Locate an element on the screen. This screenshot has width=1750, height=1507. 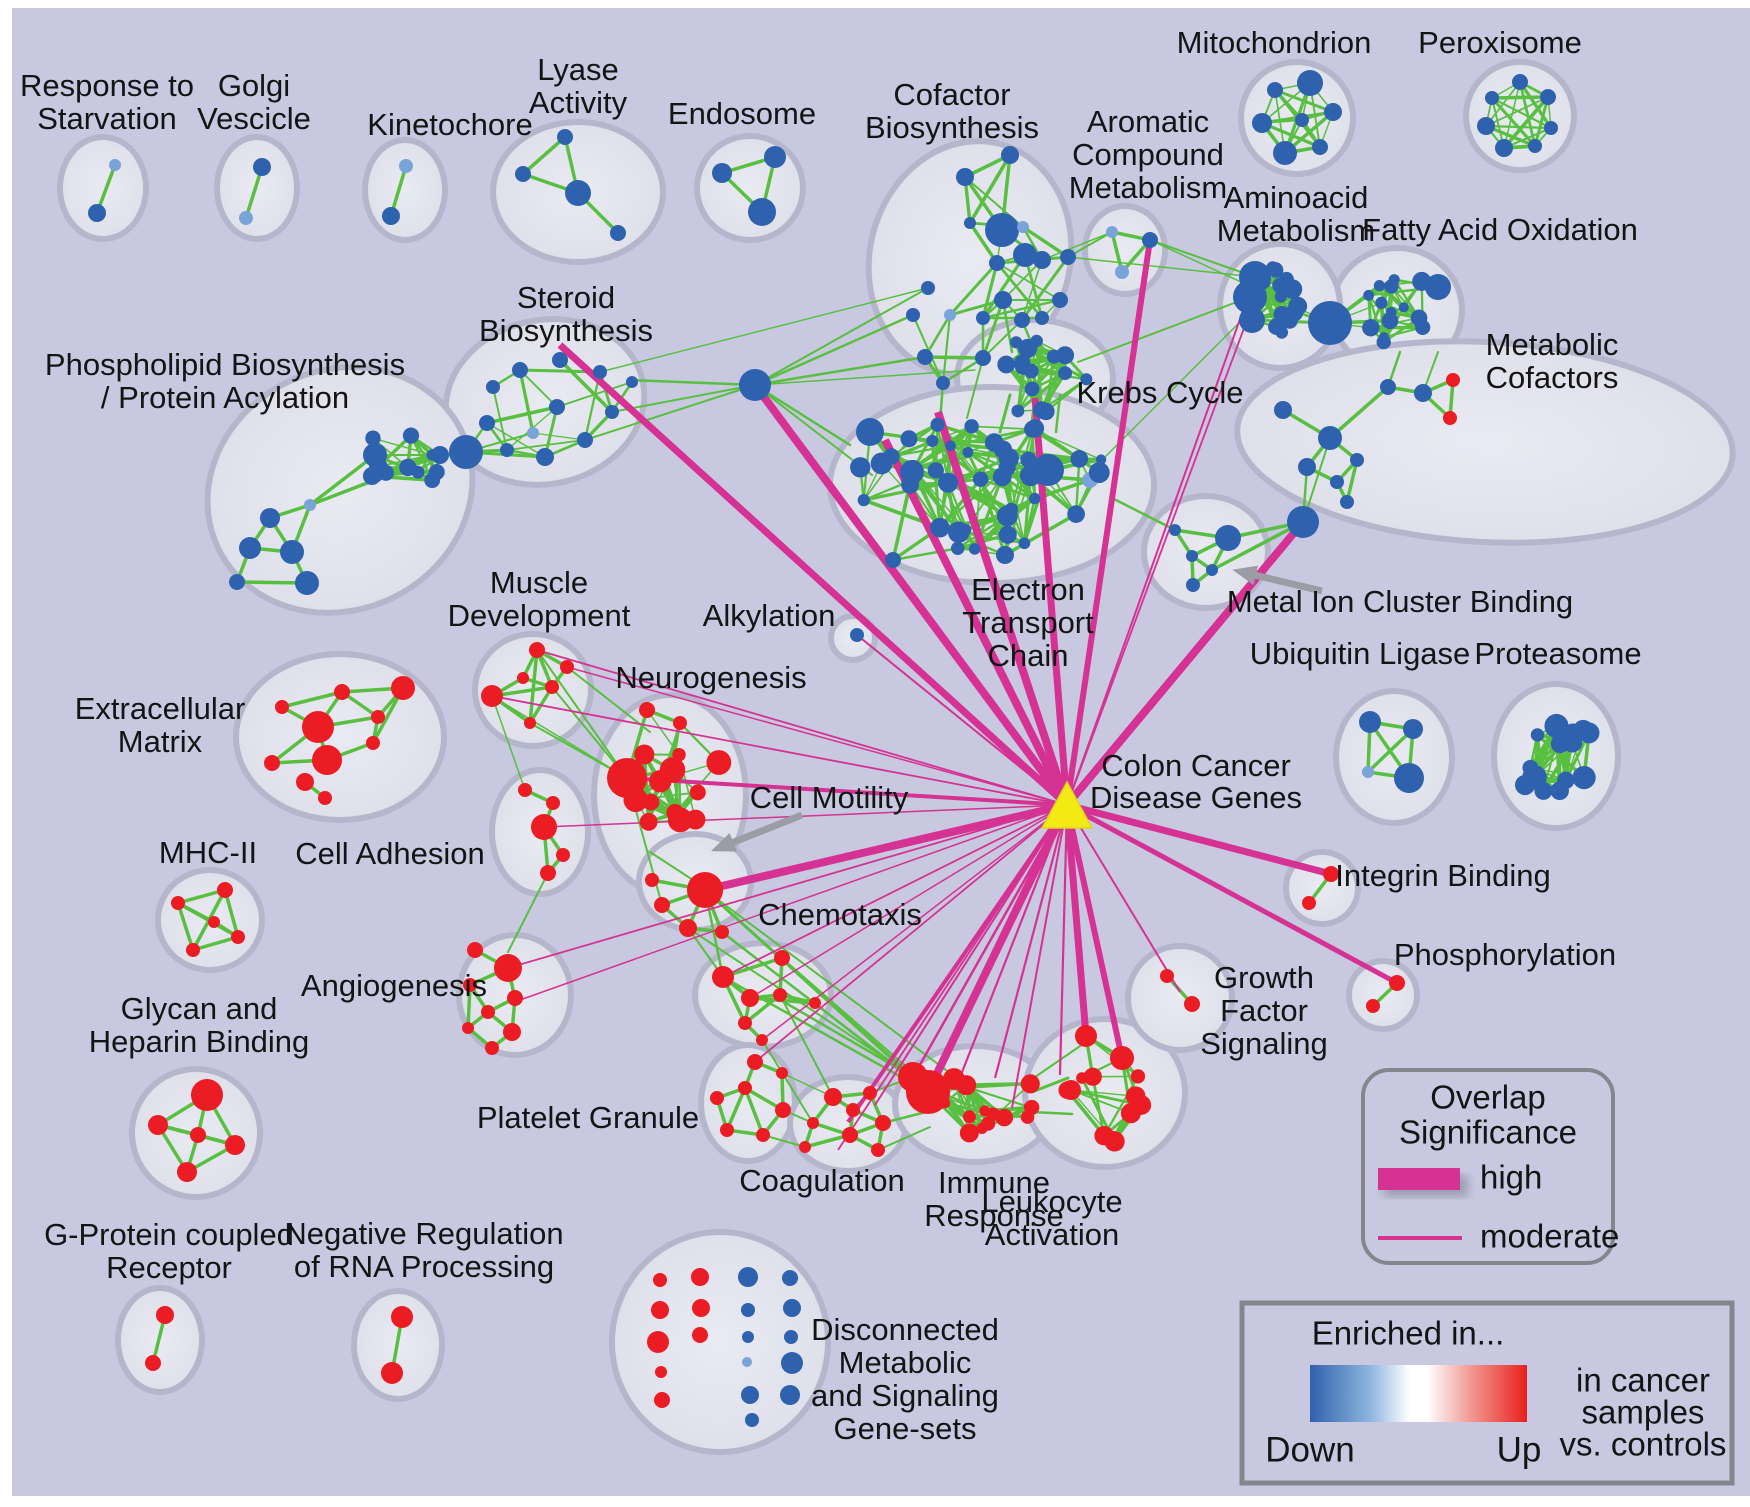
gene-set-hub-node is located at coordinates (755, 385).